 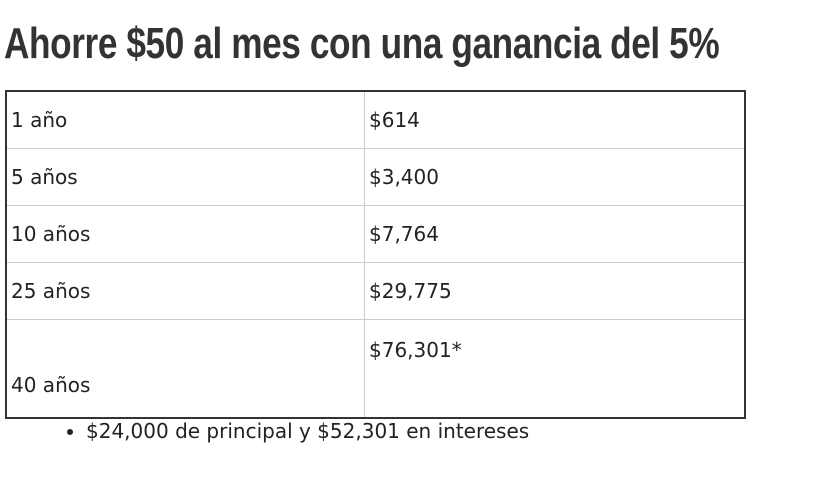 I want to click on period-cell: 10 años, so click(x=185, y=234).